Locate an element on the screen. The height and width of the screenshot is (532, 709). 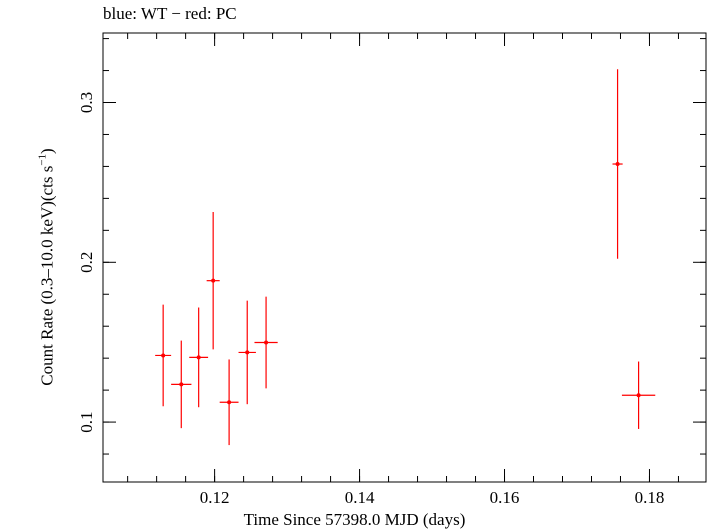
y-tick-label: 0.3 is located at coordinates (86, 102).